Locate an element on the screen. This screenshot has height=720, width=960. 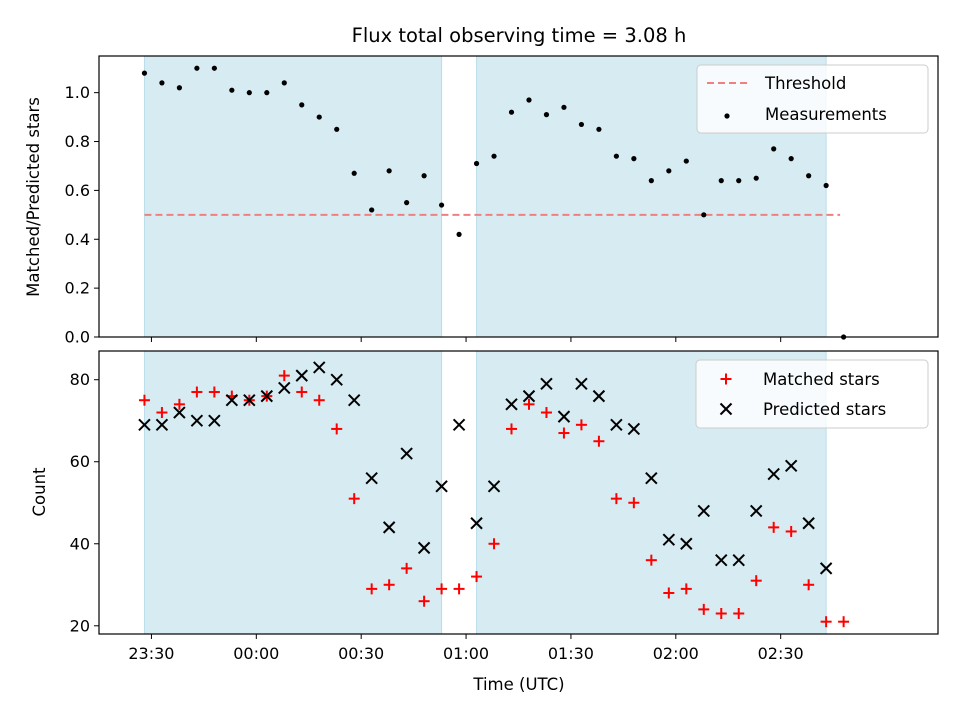
predicted-legend-x is located at coordinates (726, 409).